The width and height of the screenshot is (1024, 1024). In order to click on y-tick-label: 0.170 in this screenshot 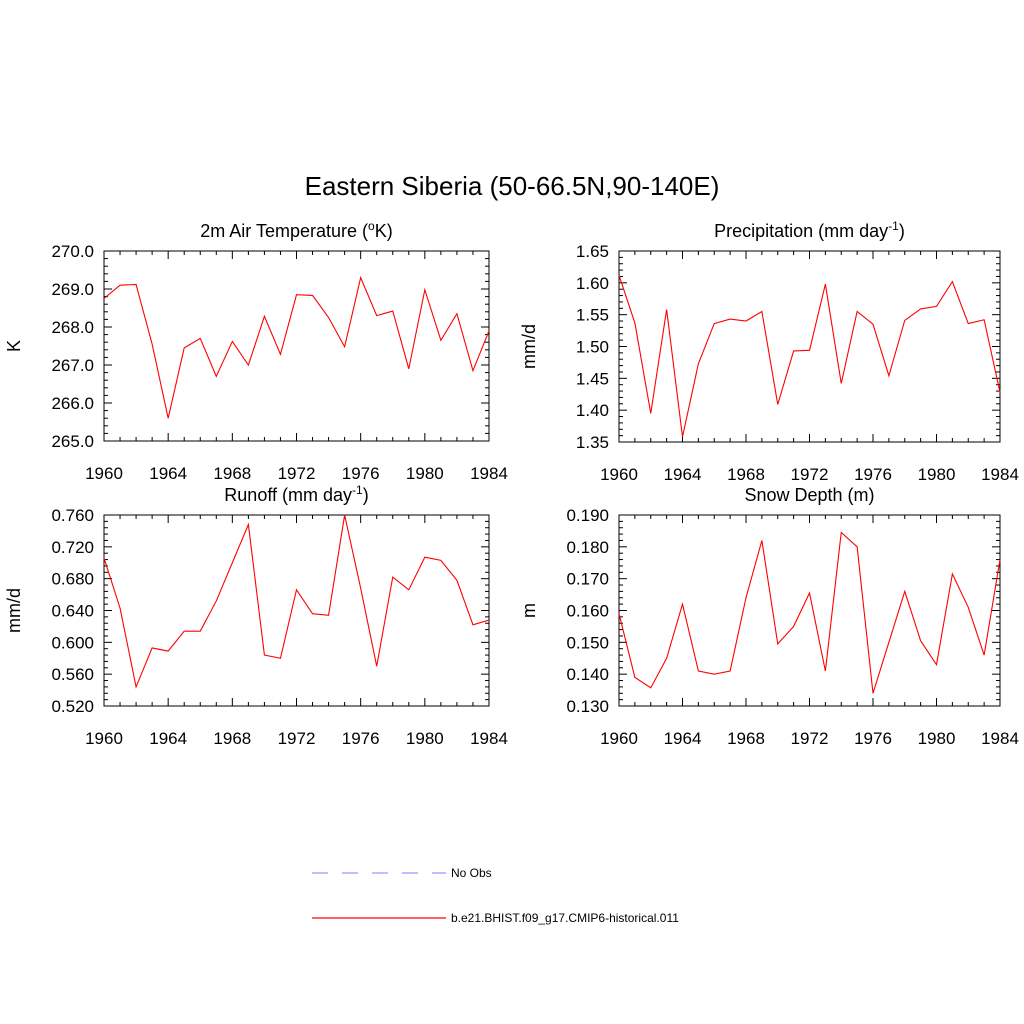, I will do `click(587, 579)`.